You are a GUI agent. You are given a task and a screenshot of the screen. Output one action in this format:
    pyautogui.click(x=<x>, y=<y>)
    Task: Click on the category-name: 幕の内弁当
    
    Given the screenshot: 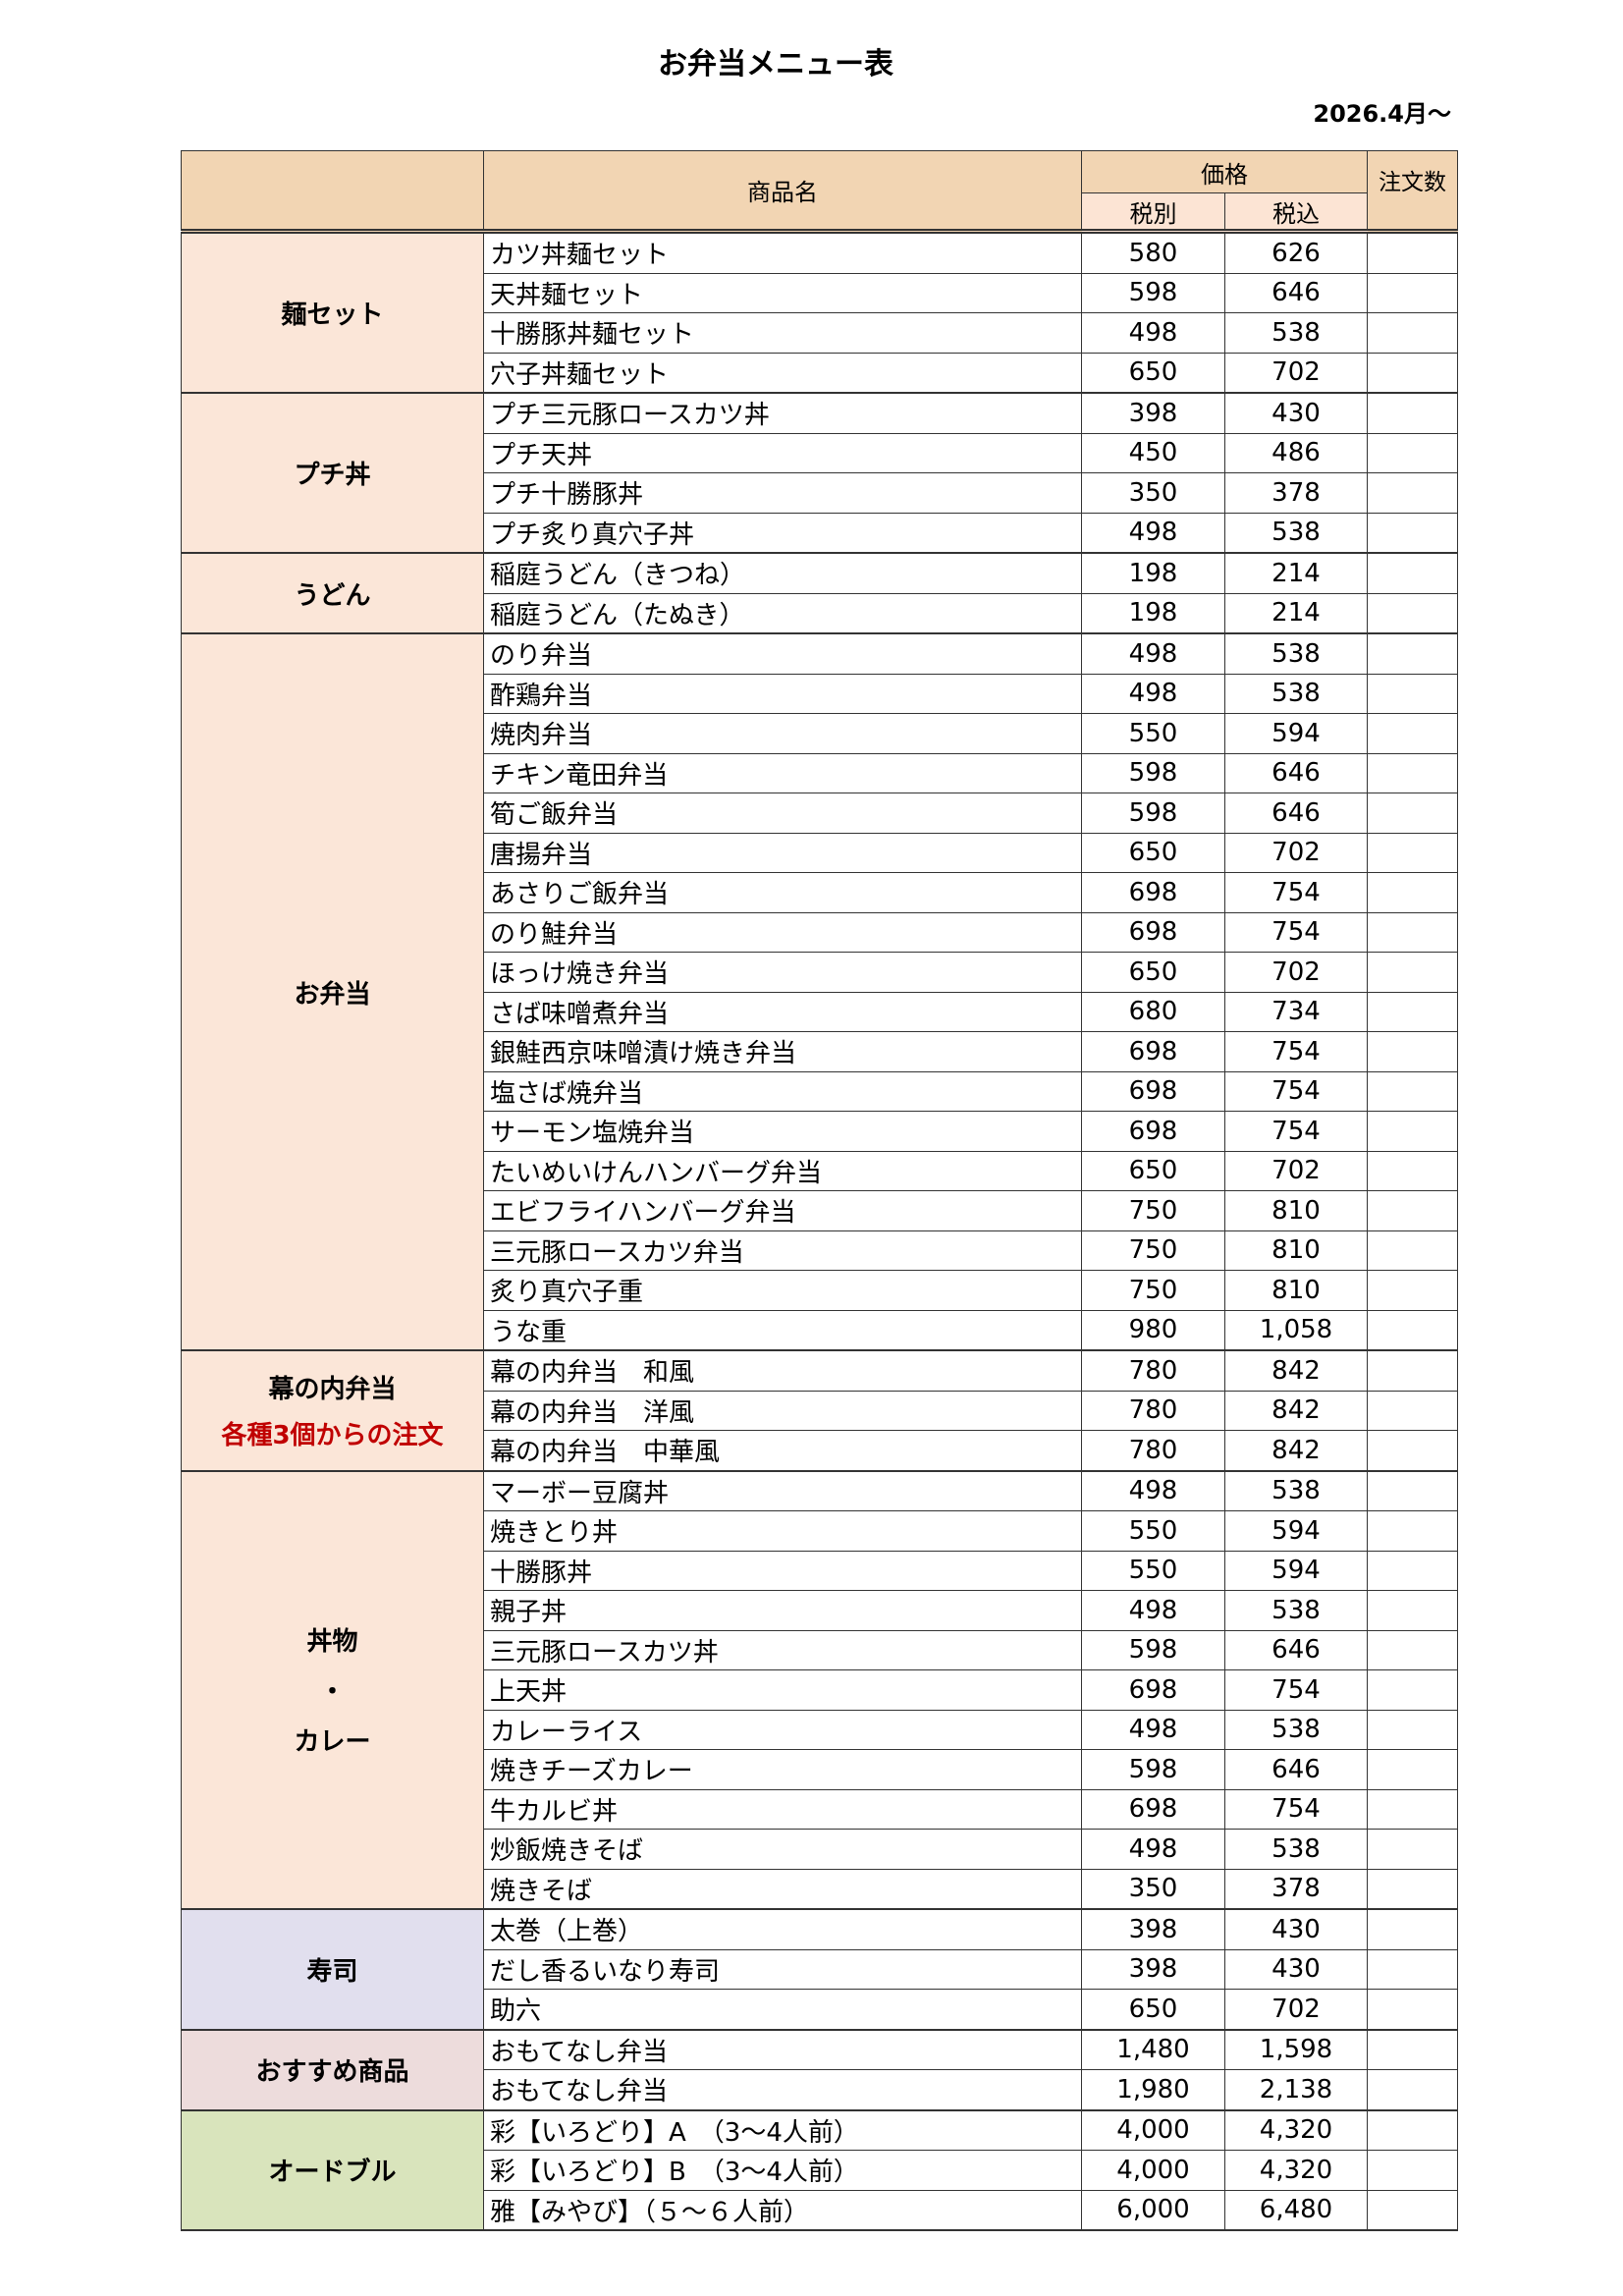 What is the action you would take?
    pyautogui.click(x=332, y=1390)
    